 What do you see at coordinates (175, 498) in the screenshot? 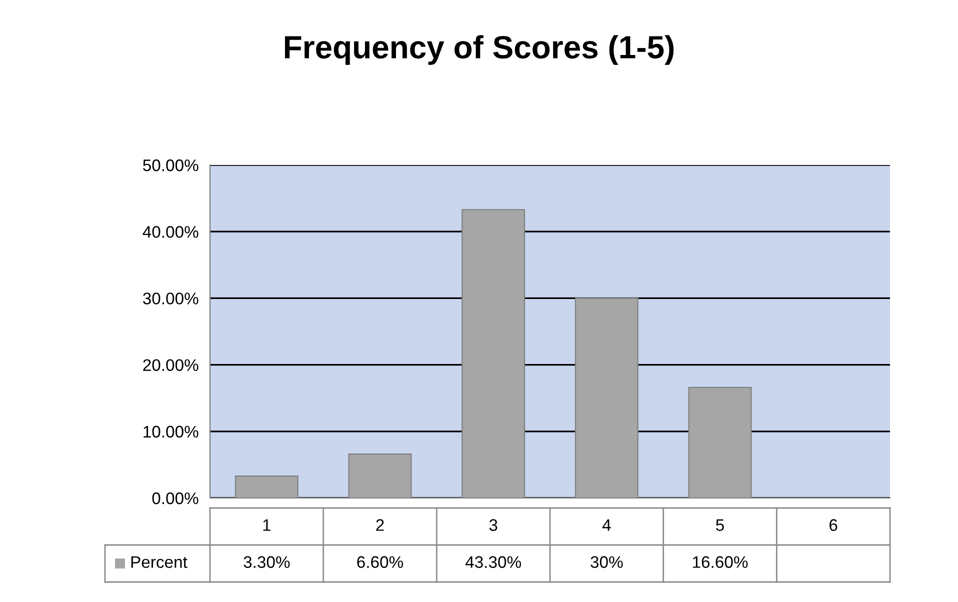
I see `y-tick-label: 0.00%` at bounding box center [175, 498].